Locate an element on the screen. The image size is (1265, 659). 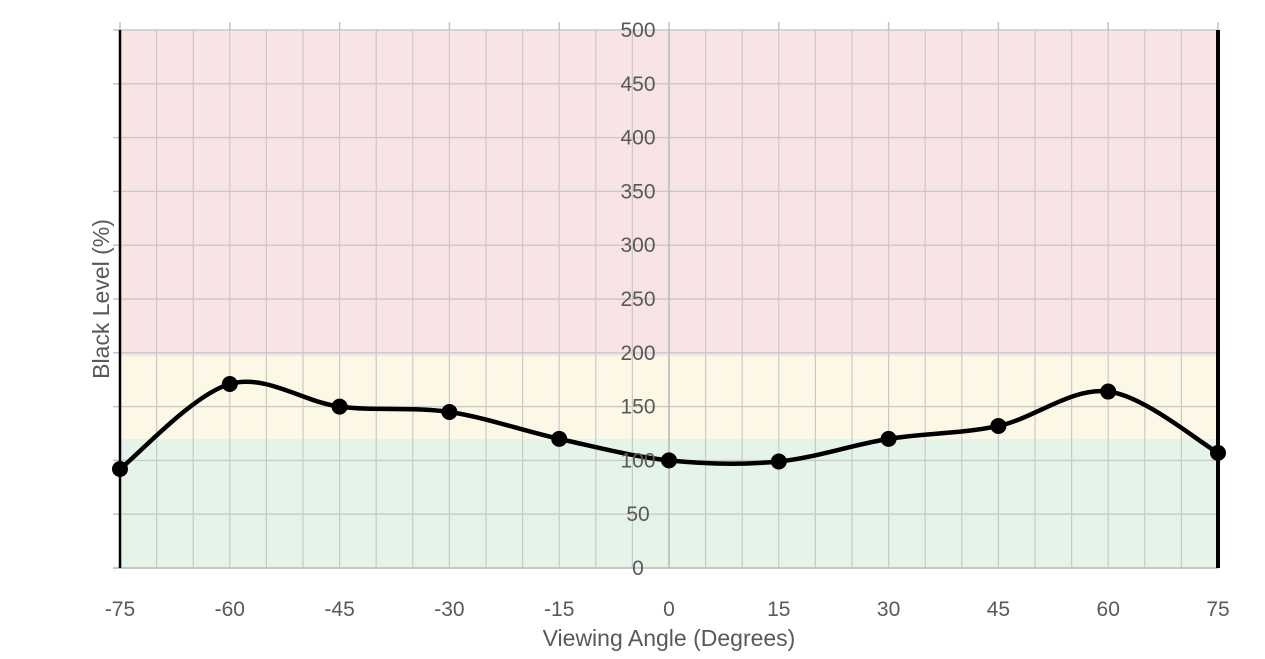
y-tick-label: 300 is located at coordinates (637, 245).